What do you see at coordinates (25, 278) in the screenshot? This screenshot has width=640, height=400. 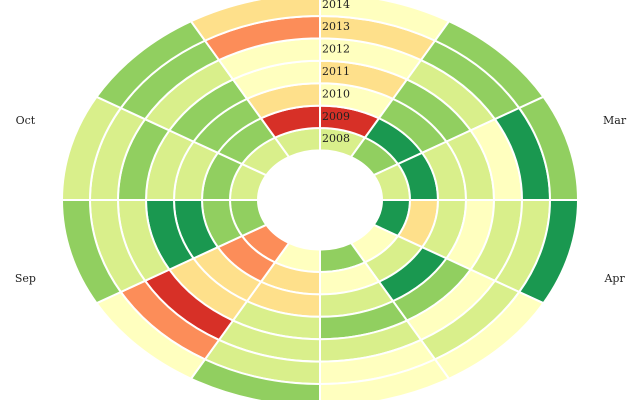 I see `month-label: Sep` at bounding box center [25, 278].